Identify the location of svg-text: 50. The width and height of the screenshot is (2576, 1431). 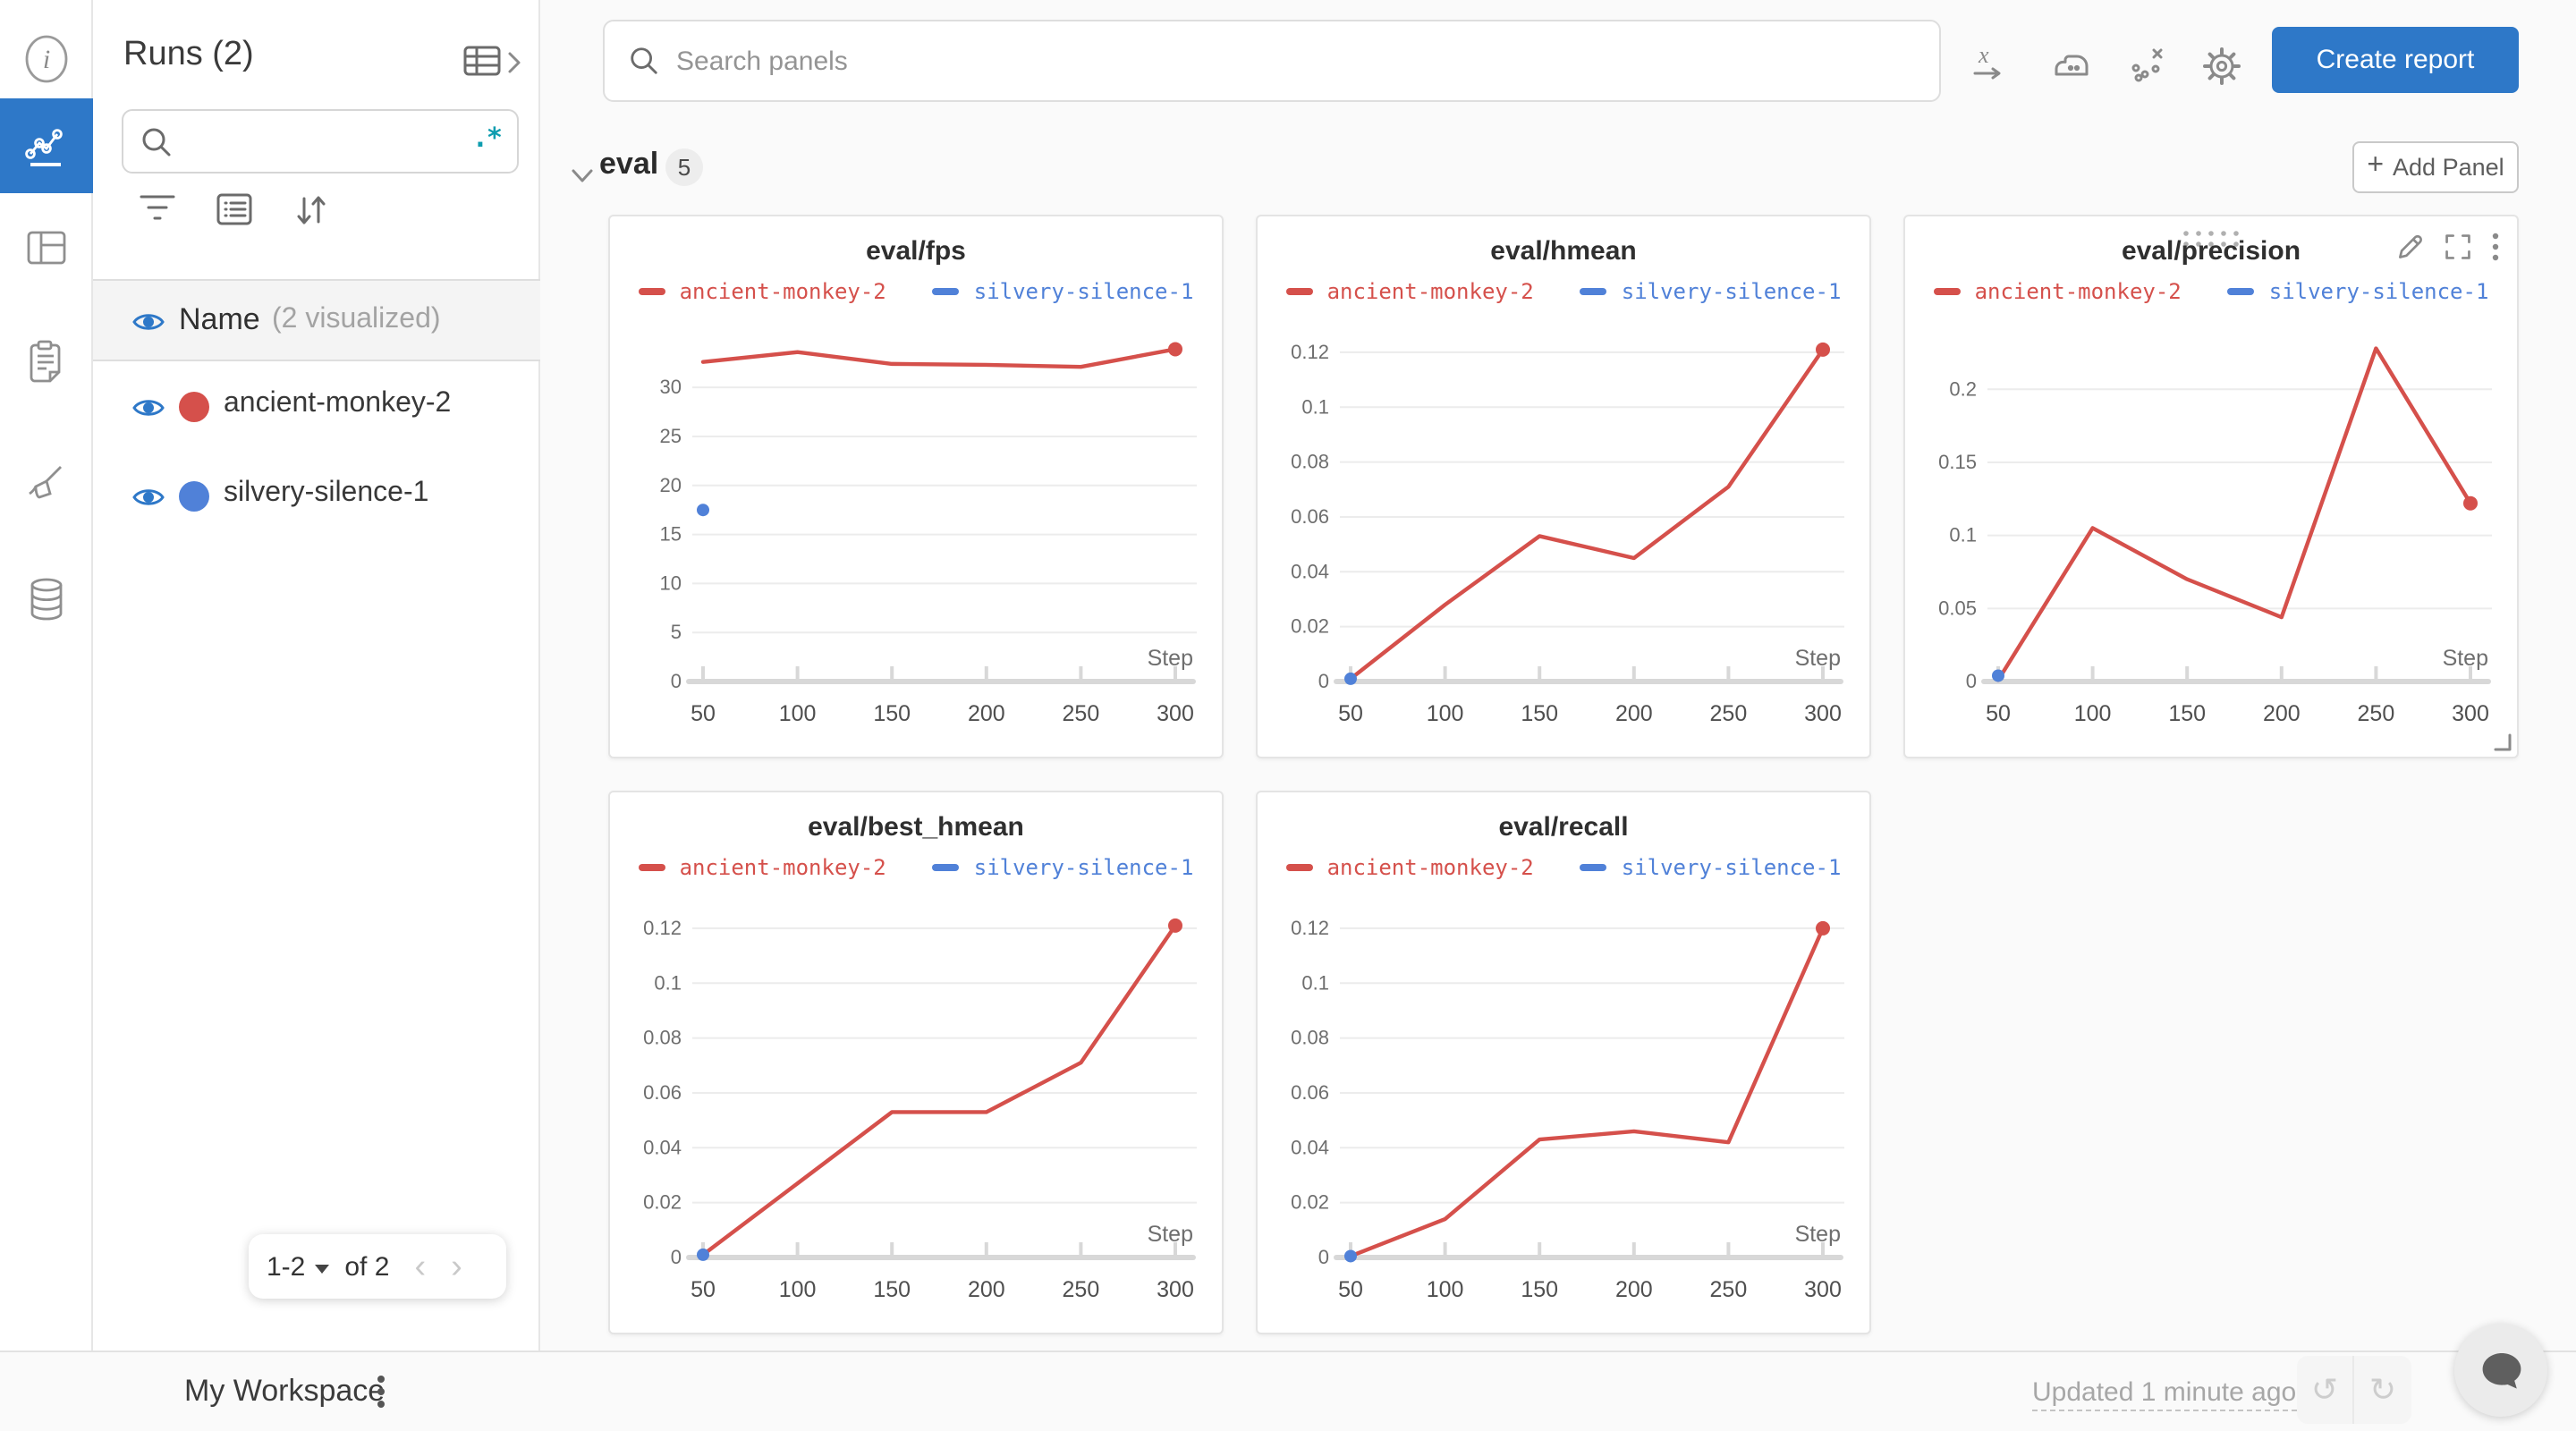
(703, 1289).